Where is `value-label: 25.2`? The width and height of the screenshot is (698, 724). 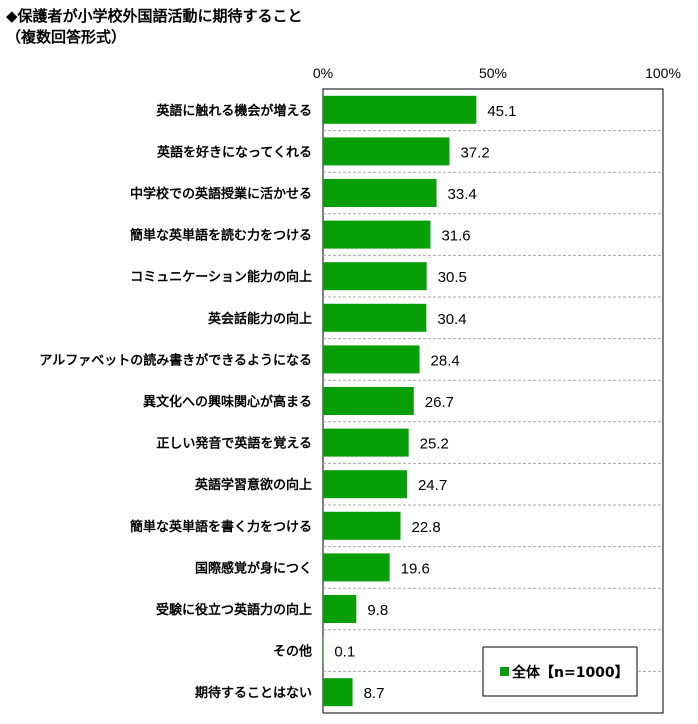 value-label: 25.2 is located at coordinates (434, 444).